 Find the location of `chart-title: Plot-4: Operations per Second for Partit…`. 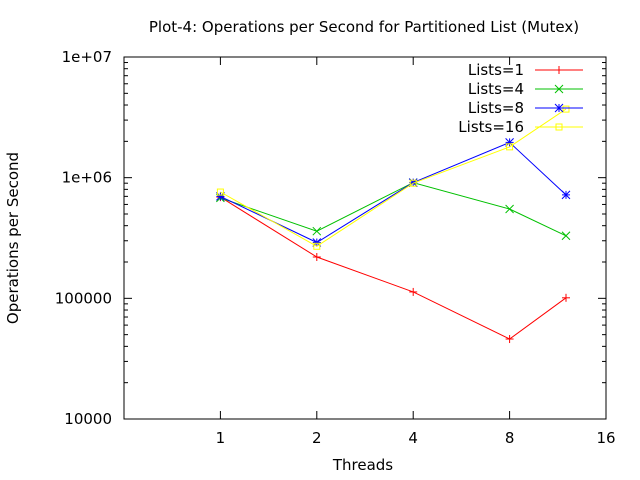

chart-title: Plot-4: Operations per Second for Partit… is located at coordinates (364, 27).